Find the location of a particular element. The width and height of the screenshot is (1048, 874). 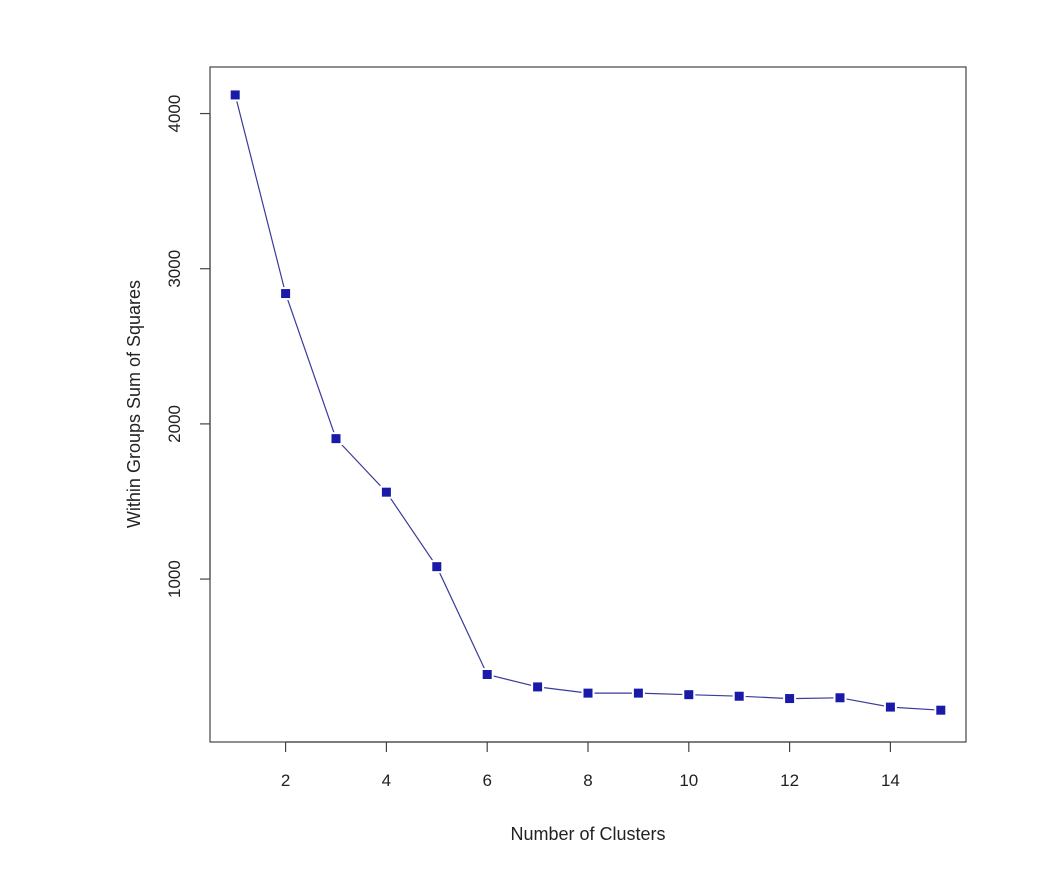

x-tick-label: 14 is located at coordinates (890, 780).